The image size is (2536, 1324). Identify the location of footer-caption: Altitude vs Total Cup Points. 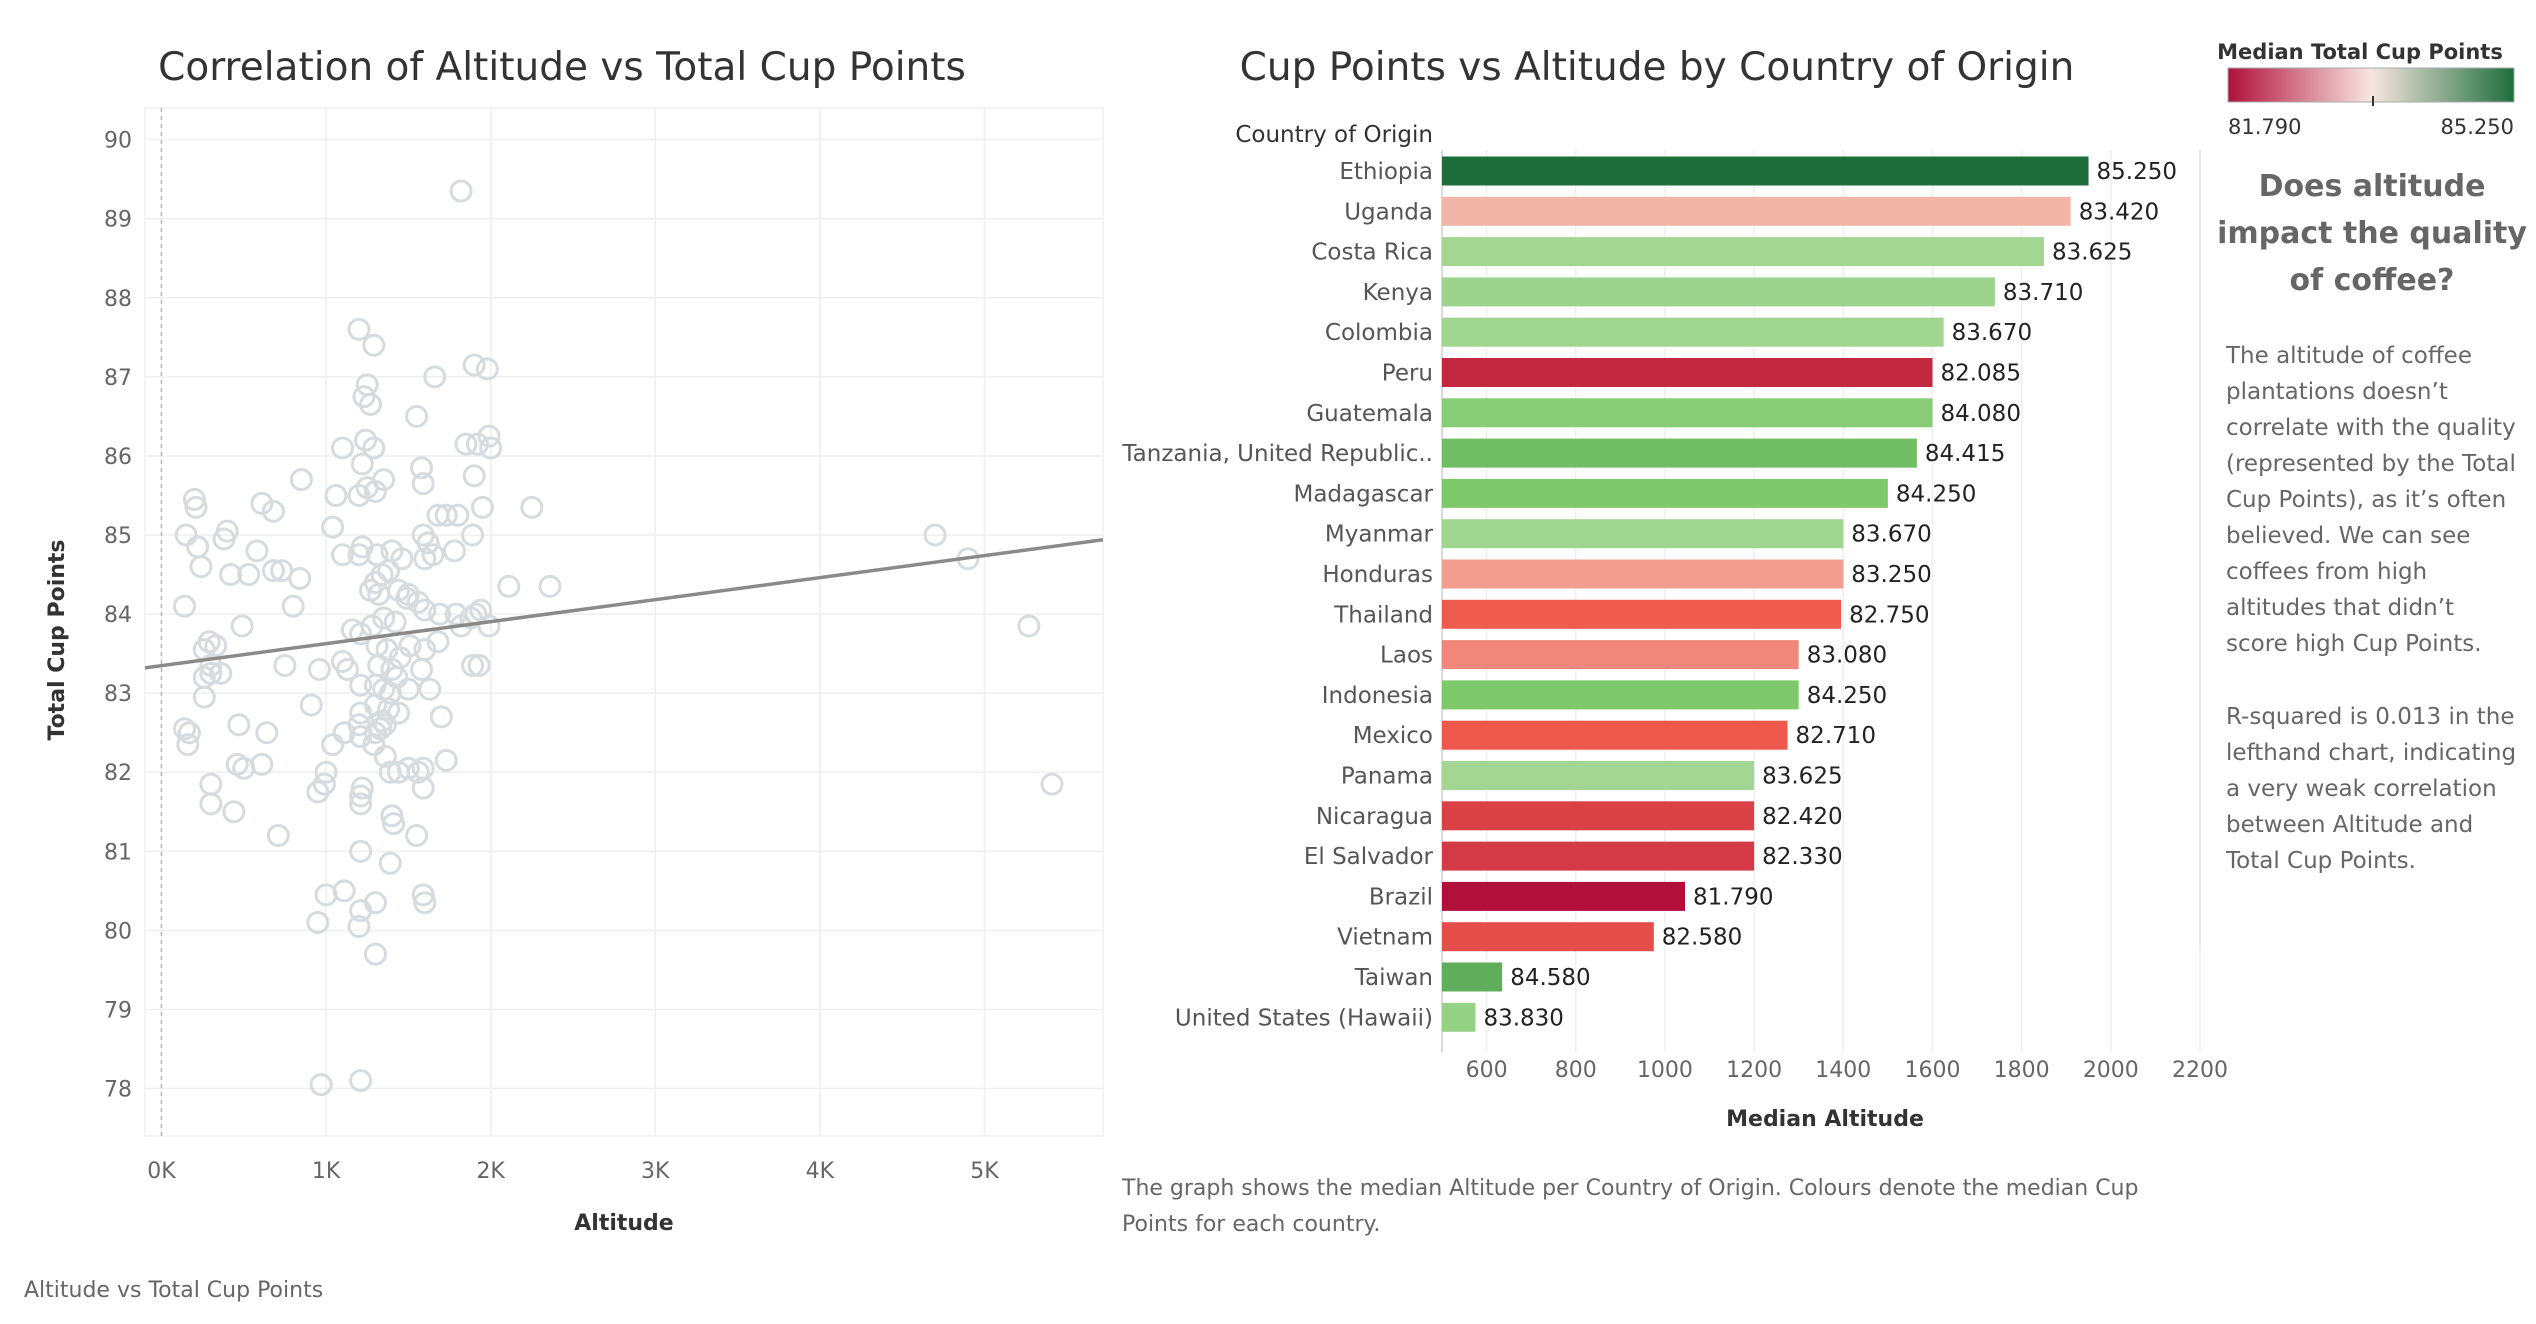
(173, 1290).